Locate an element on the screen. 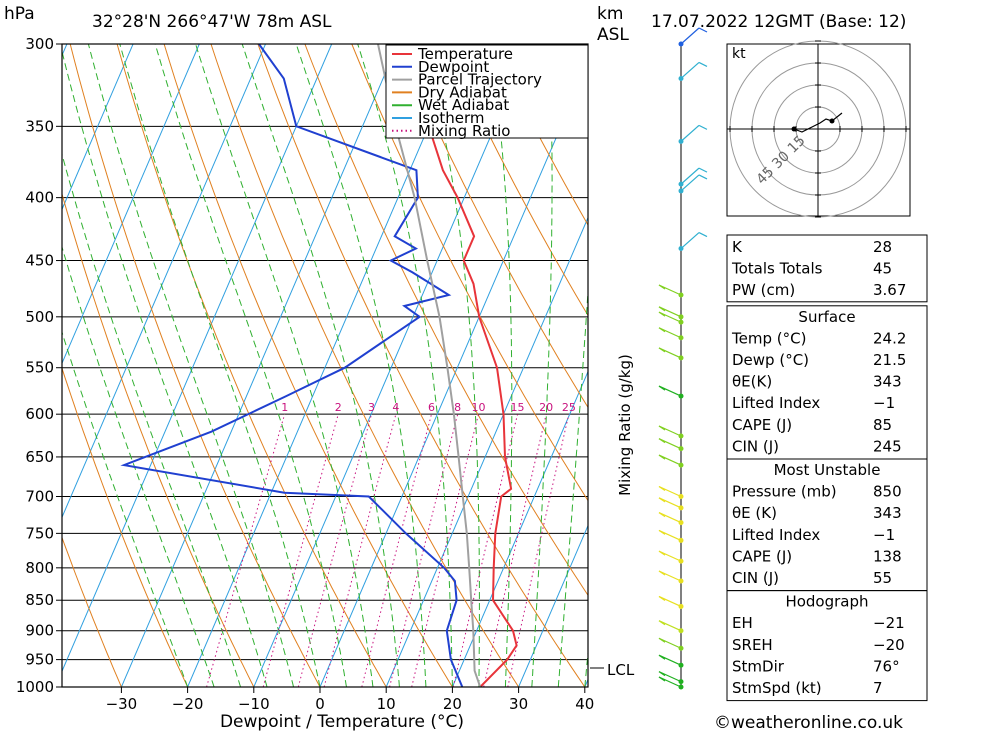 The height and width of the screenshot is (733, 1000). indices-hodograph-label-3: StmSpd (kt) is located at coordinates (777, 688).